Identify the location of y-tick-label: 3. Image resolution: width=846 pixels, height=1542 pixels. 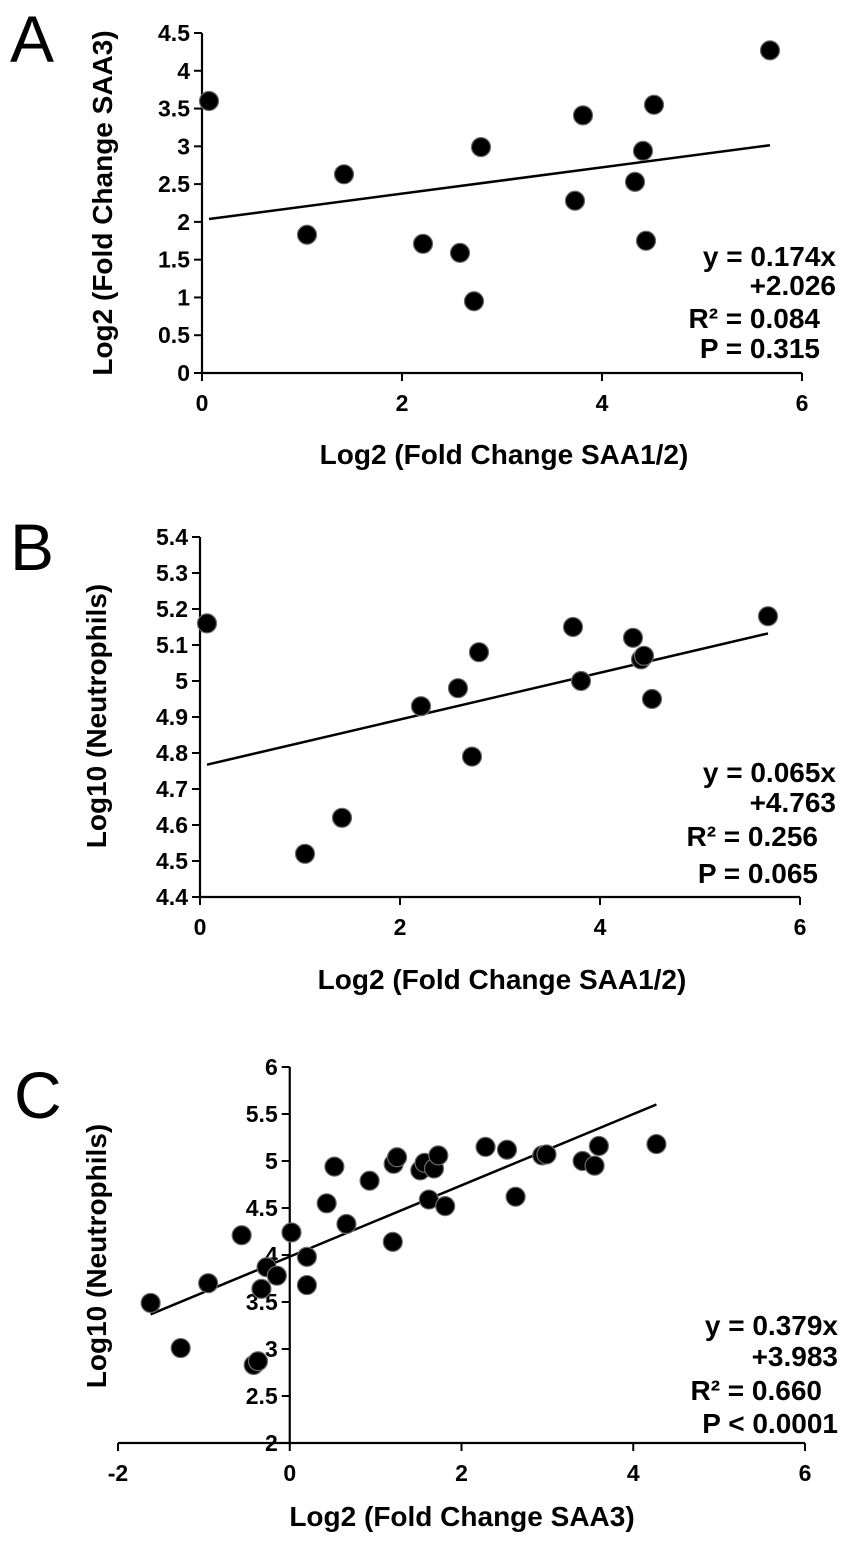
(271, 1349).